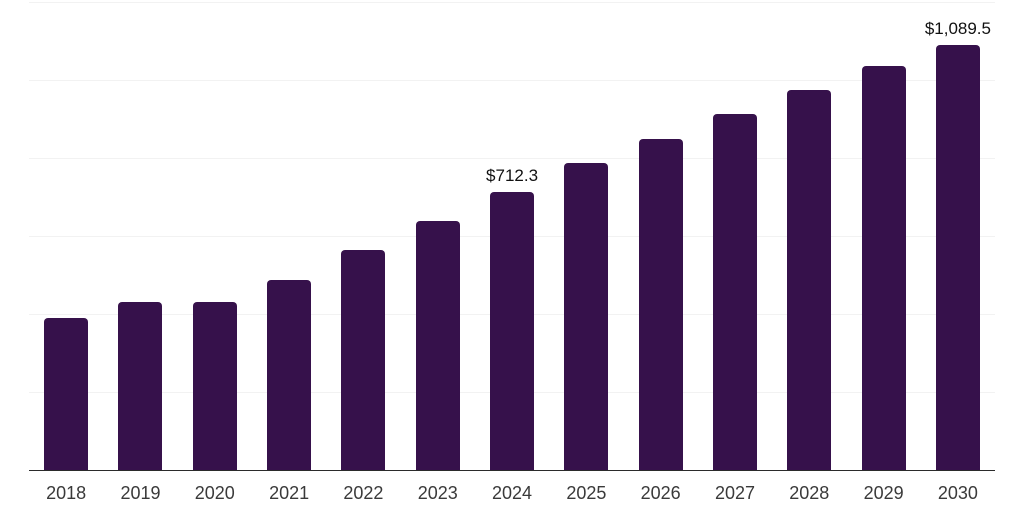 This screenshot has width=1024, height=512. What do you see at coordinates (734, 291) in the screenshot?
I see `bar-2027` at bounding box center [734, 291].